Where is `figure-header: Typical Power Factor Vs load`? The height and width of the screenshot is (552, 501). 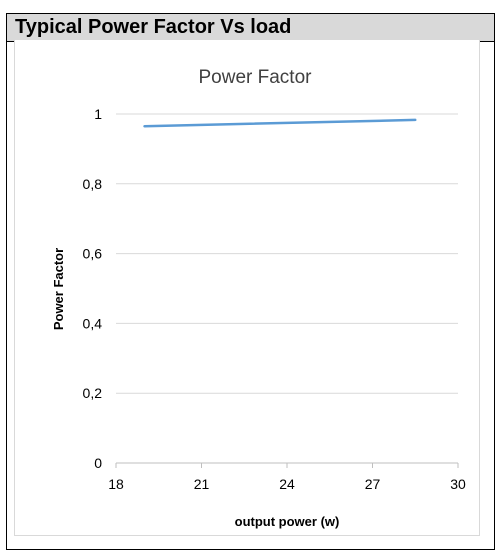 figure-header: Typical Power Factor Vs load is located at coordinates (250, 28).